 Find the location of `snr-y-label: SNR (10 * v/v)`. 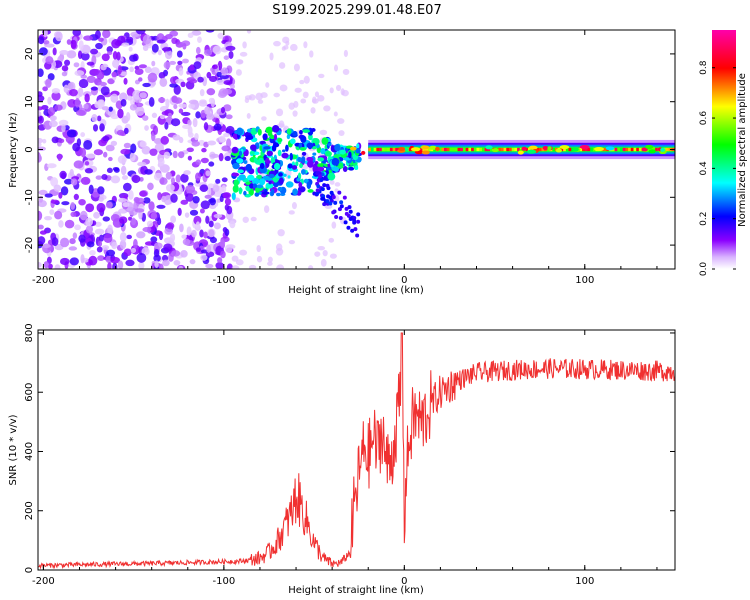

snr-y-label: SNR (10 * v/v) is located at coordinates (13, 449).